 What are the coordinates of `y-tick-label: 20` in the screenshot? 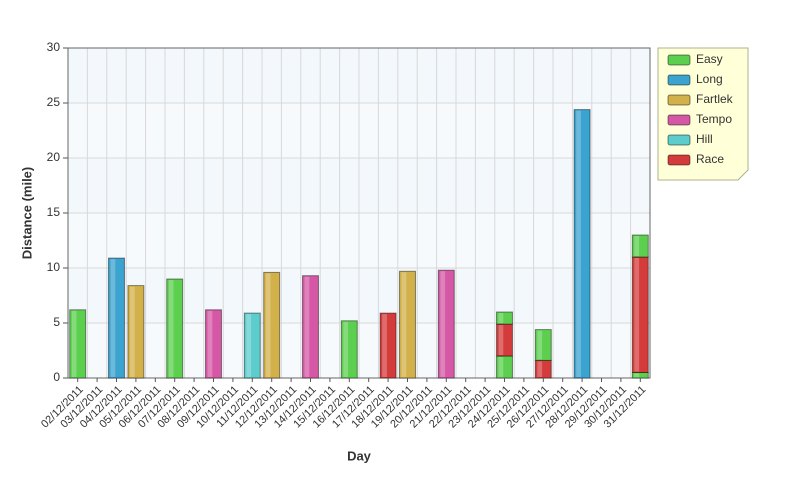 It's located at (54, 157).